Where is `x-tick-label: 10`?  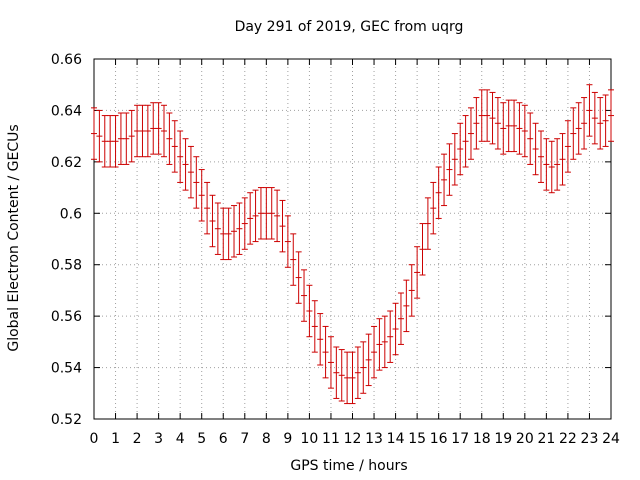 x-tick-label: 10 is located at coordinates (310, 439).